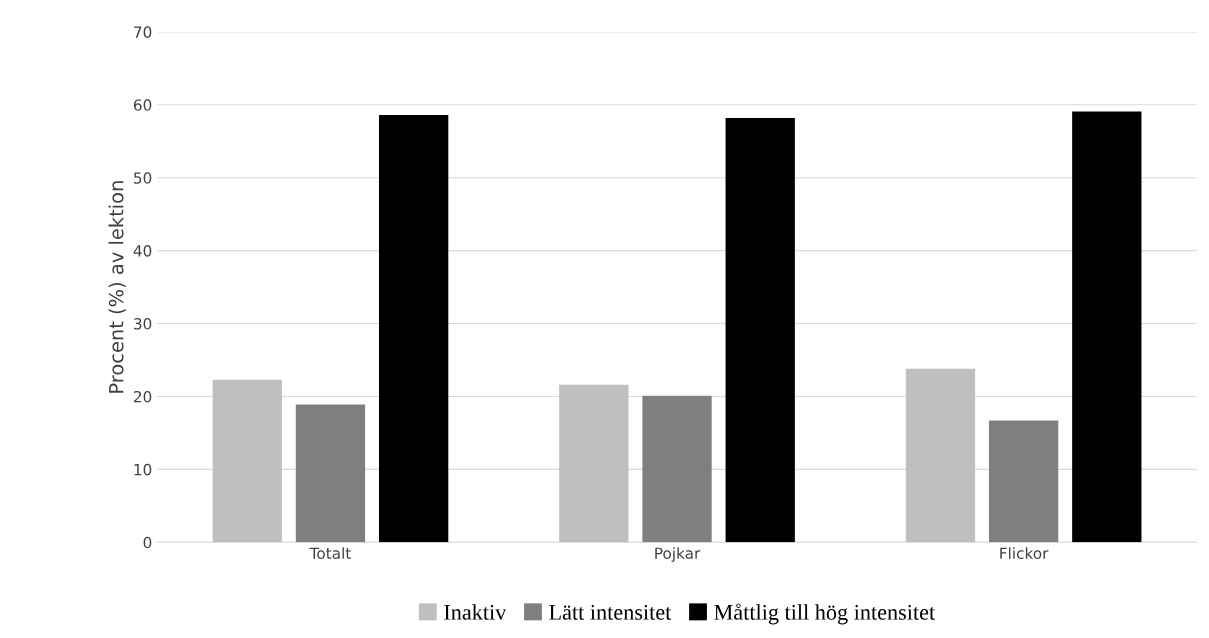 The width and height of the screenshot is (1209, 638). Describe the element at coordinates (143, 324) in the screenshot. I see `y-tick-label: 30` at that location.